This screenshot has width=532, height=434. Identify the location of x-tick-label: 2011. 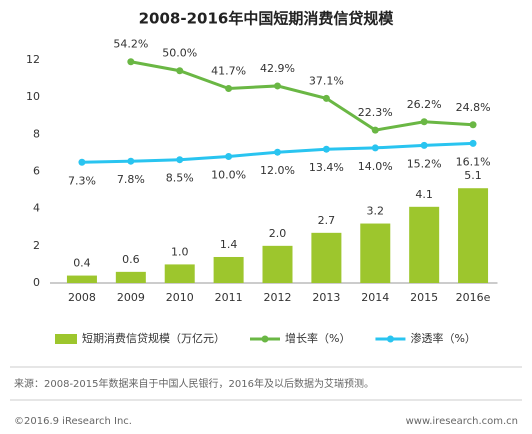
(229, 297).